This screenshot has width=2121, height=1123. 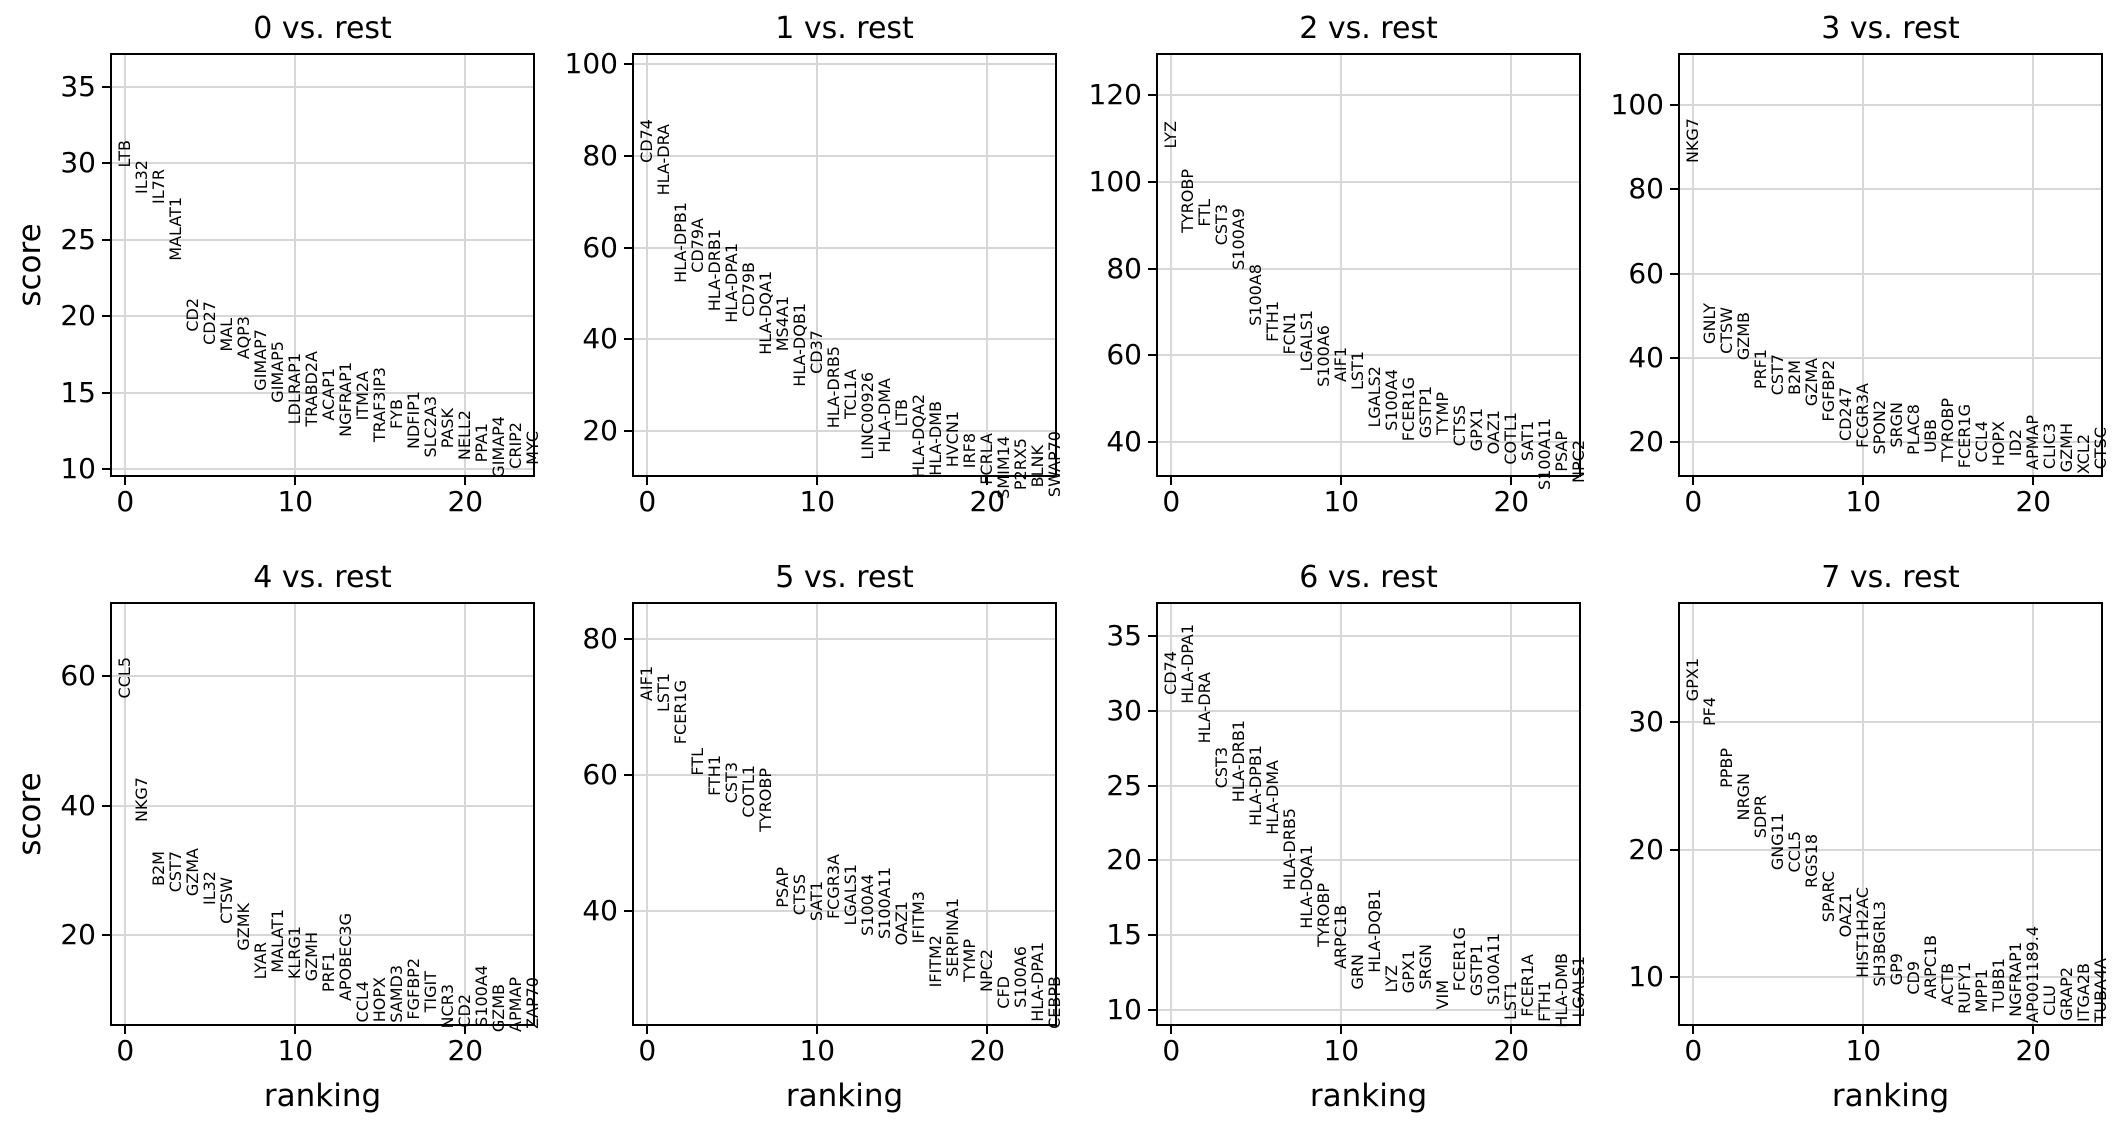 I want to click on gene-label: LGALS2, so click(x=1375, y=397).